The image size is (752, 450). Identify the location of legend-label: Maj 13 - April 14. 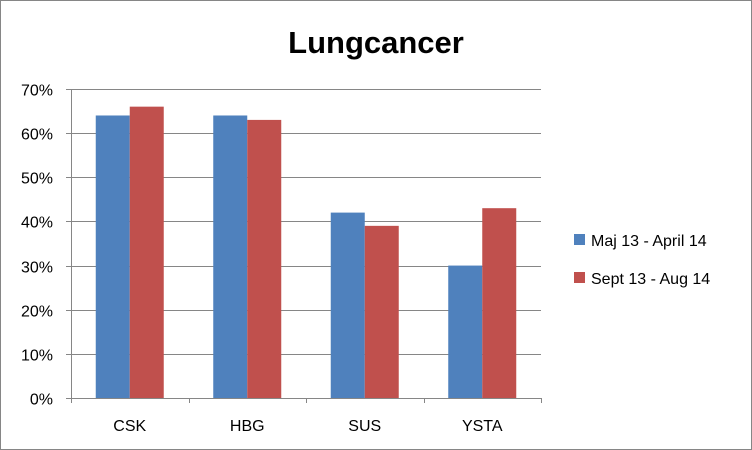
(649, 241).